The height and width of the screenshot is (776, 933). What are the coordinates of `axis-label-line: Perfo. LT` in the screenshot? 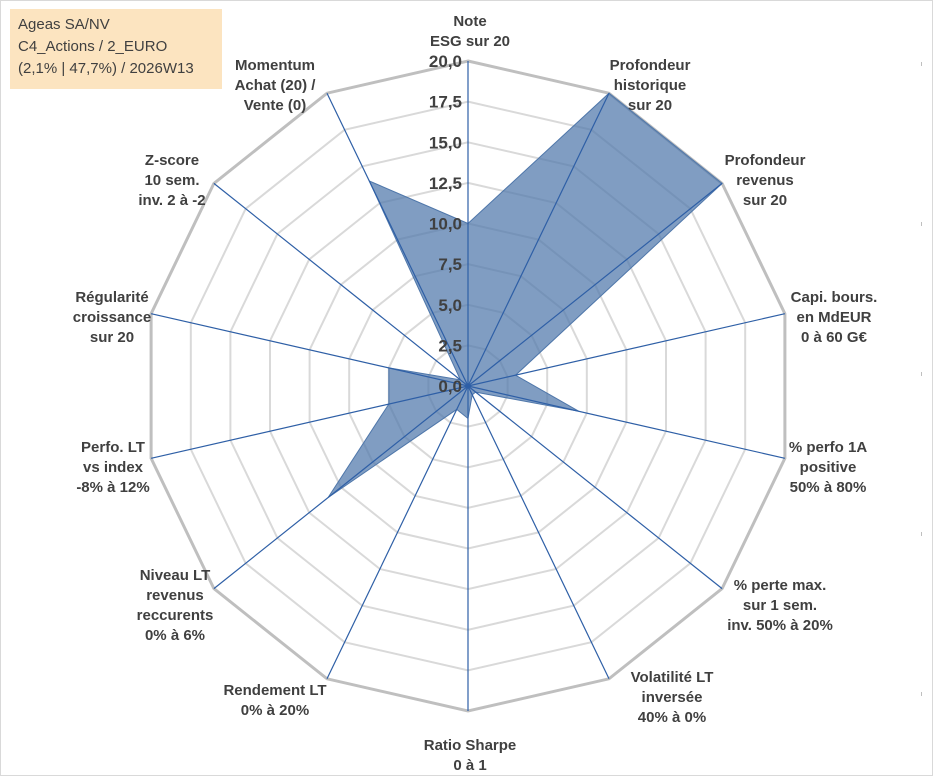 It's located at (113, 447).